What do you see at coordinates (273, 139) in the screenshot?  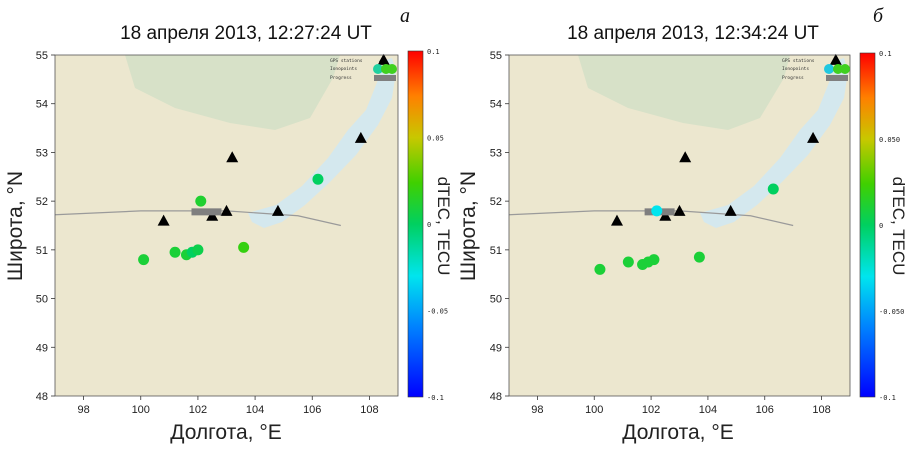 I see `panel-a-gps-stations` at bounding box center [273, 139].